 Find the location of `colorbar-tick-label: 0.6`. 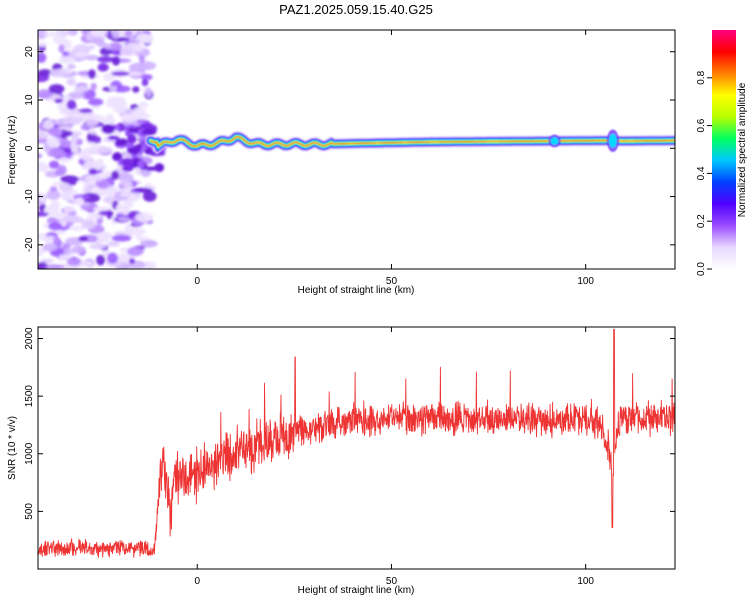

colorbar-tick-label: 0.6 is located at coordinates (701, 125).